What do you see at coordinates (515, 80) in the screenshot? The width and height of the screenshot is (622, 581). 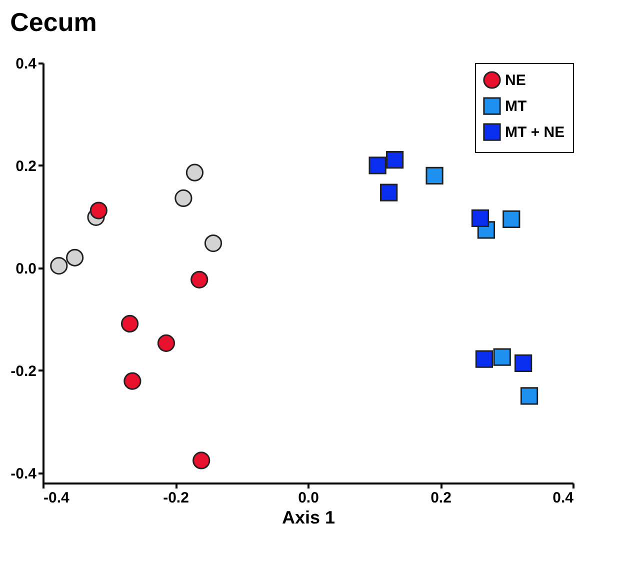 I see `legend-label: NE` at bounding box center [515, 80].